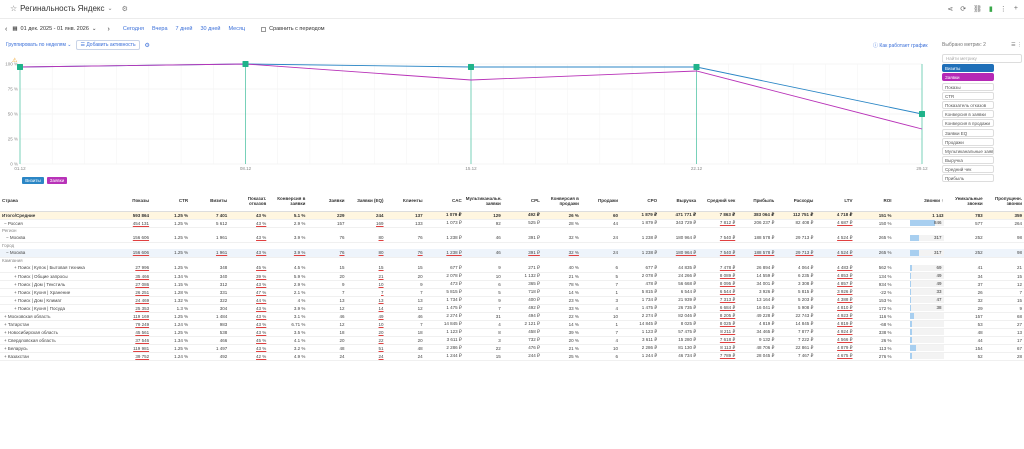  I want to click on row-label: + Поиск | Купок | Бытовая техника, so click(56, 268).